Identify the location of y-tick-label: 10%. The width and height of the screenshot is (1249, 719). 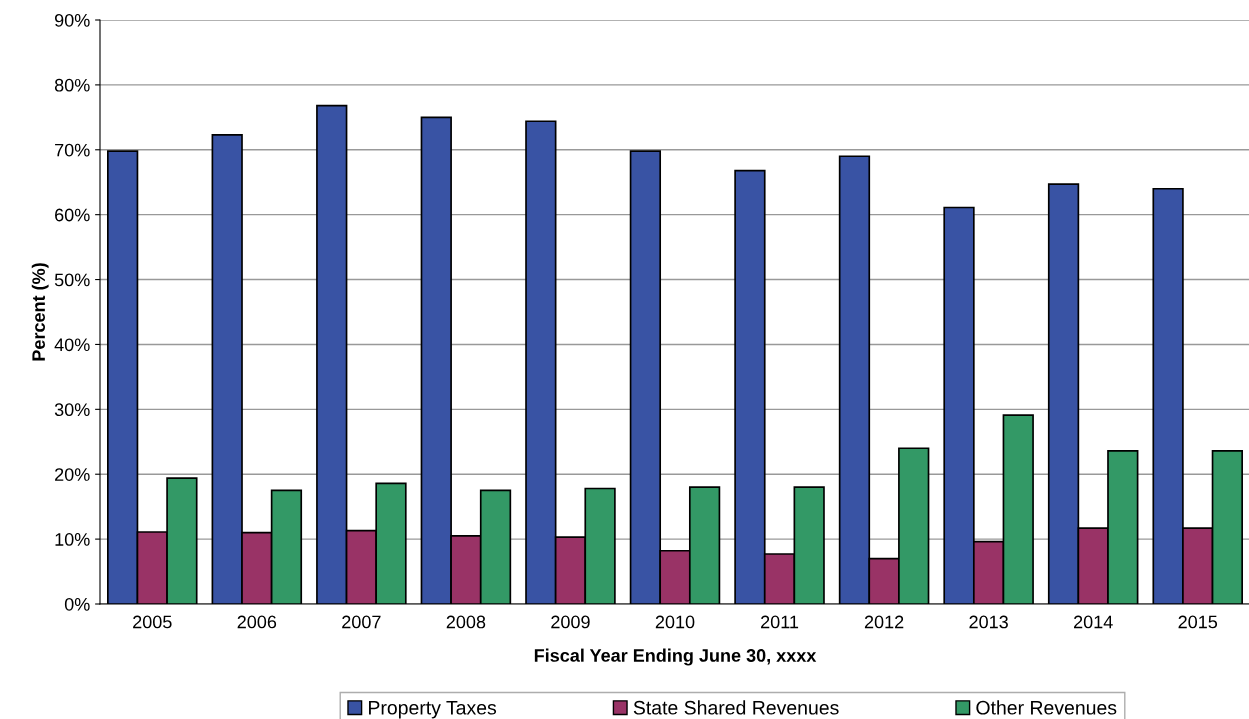
(72, 539).